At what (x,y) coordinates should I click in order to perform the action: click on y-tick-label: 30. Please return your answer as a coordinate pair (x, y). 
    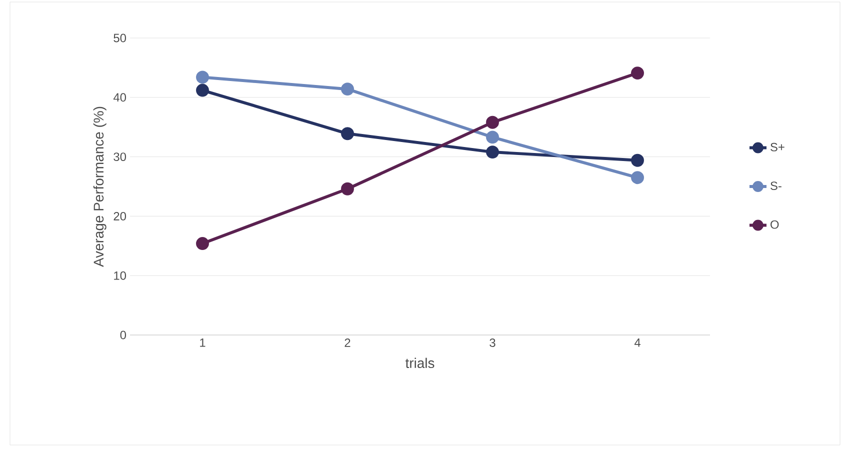
    Looking at the image, I should click on (120, 157).